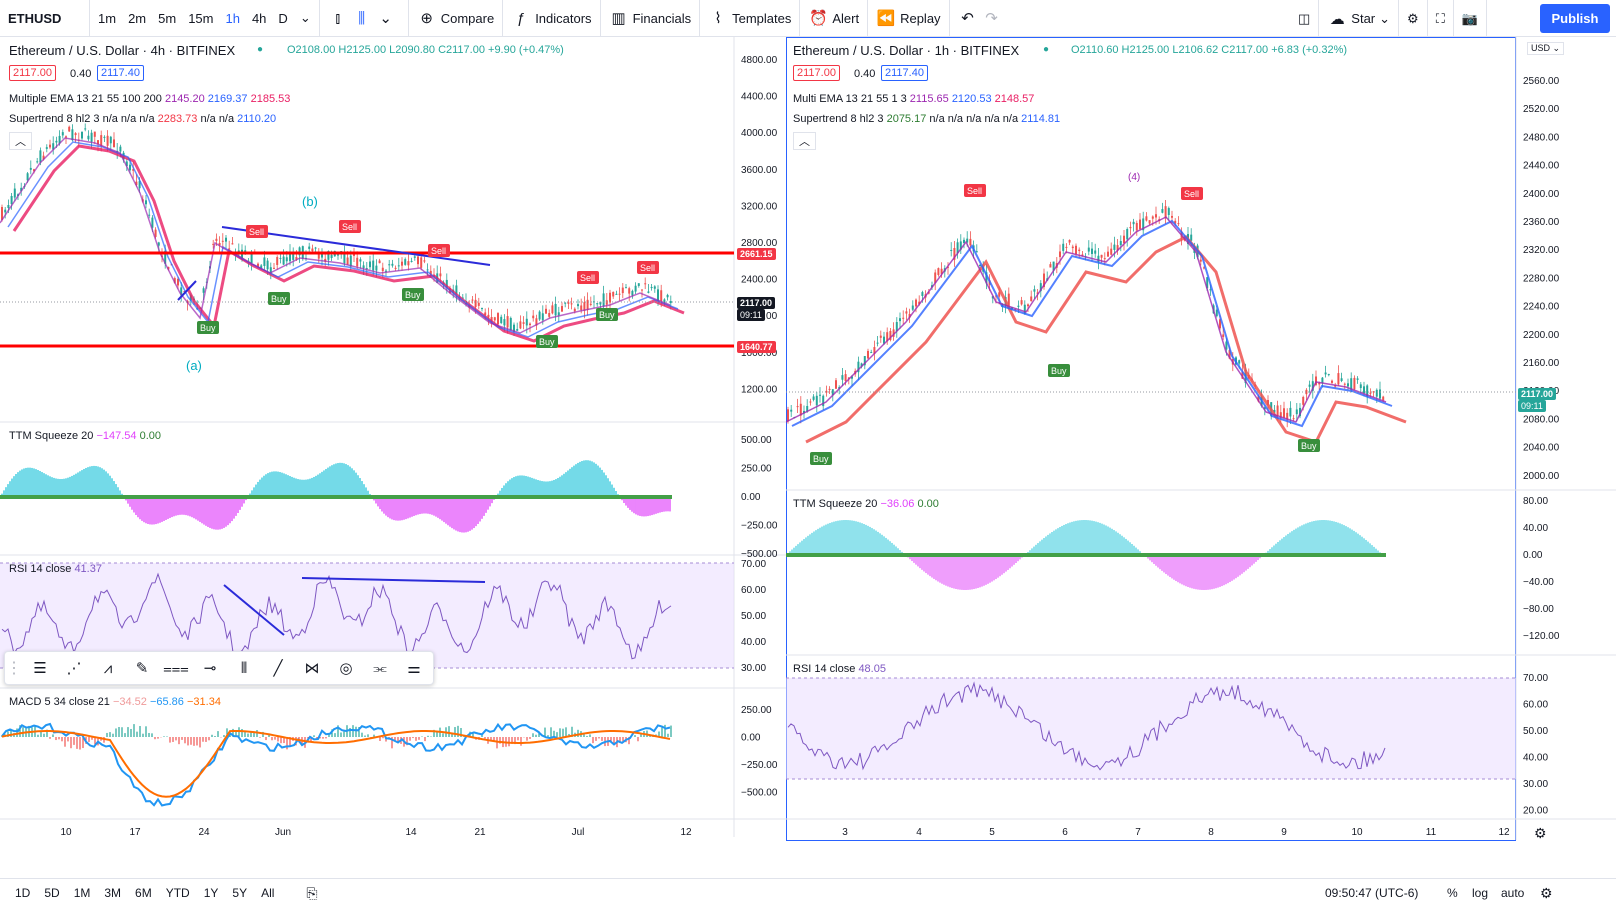  I want to click on right-rsi-label: RSI 14 close, so click(824, 669).